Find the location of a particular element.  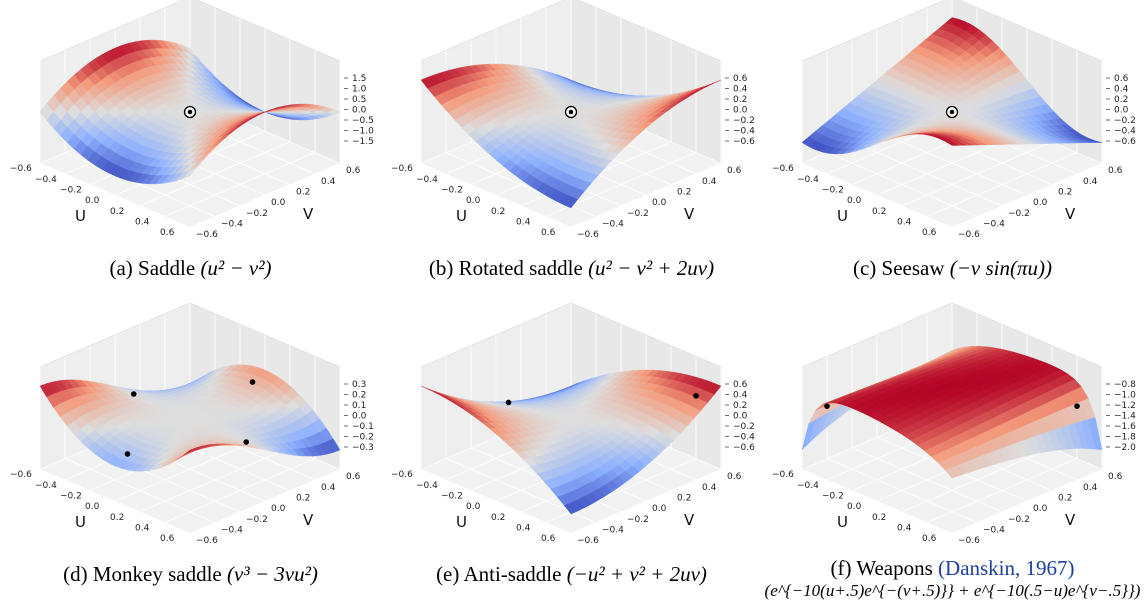

caption-formula: (u² − v² + 2uv) is located at coordinates (651, 268).